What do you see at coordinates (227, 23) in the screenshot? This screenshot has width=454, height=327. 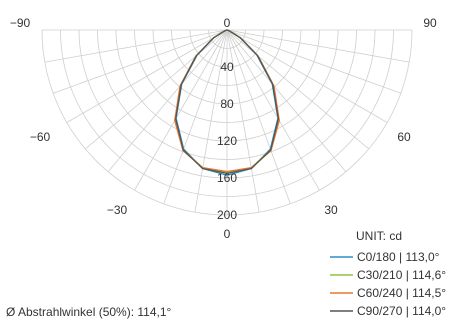 I see `angle-label: 0` at bounding box center [227, 23].